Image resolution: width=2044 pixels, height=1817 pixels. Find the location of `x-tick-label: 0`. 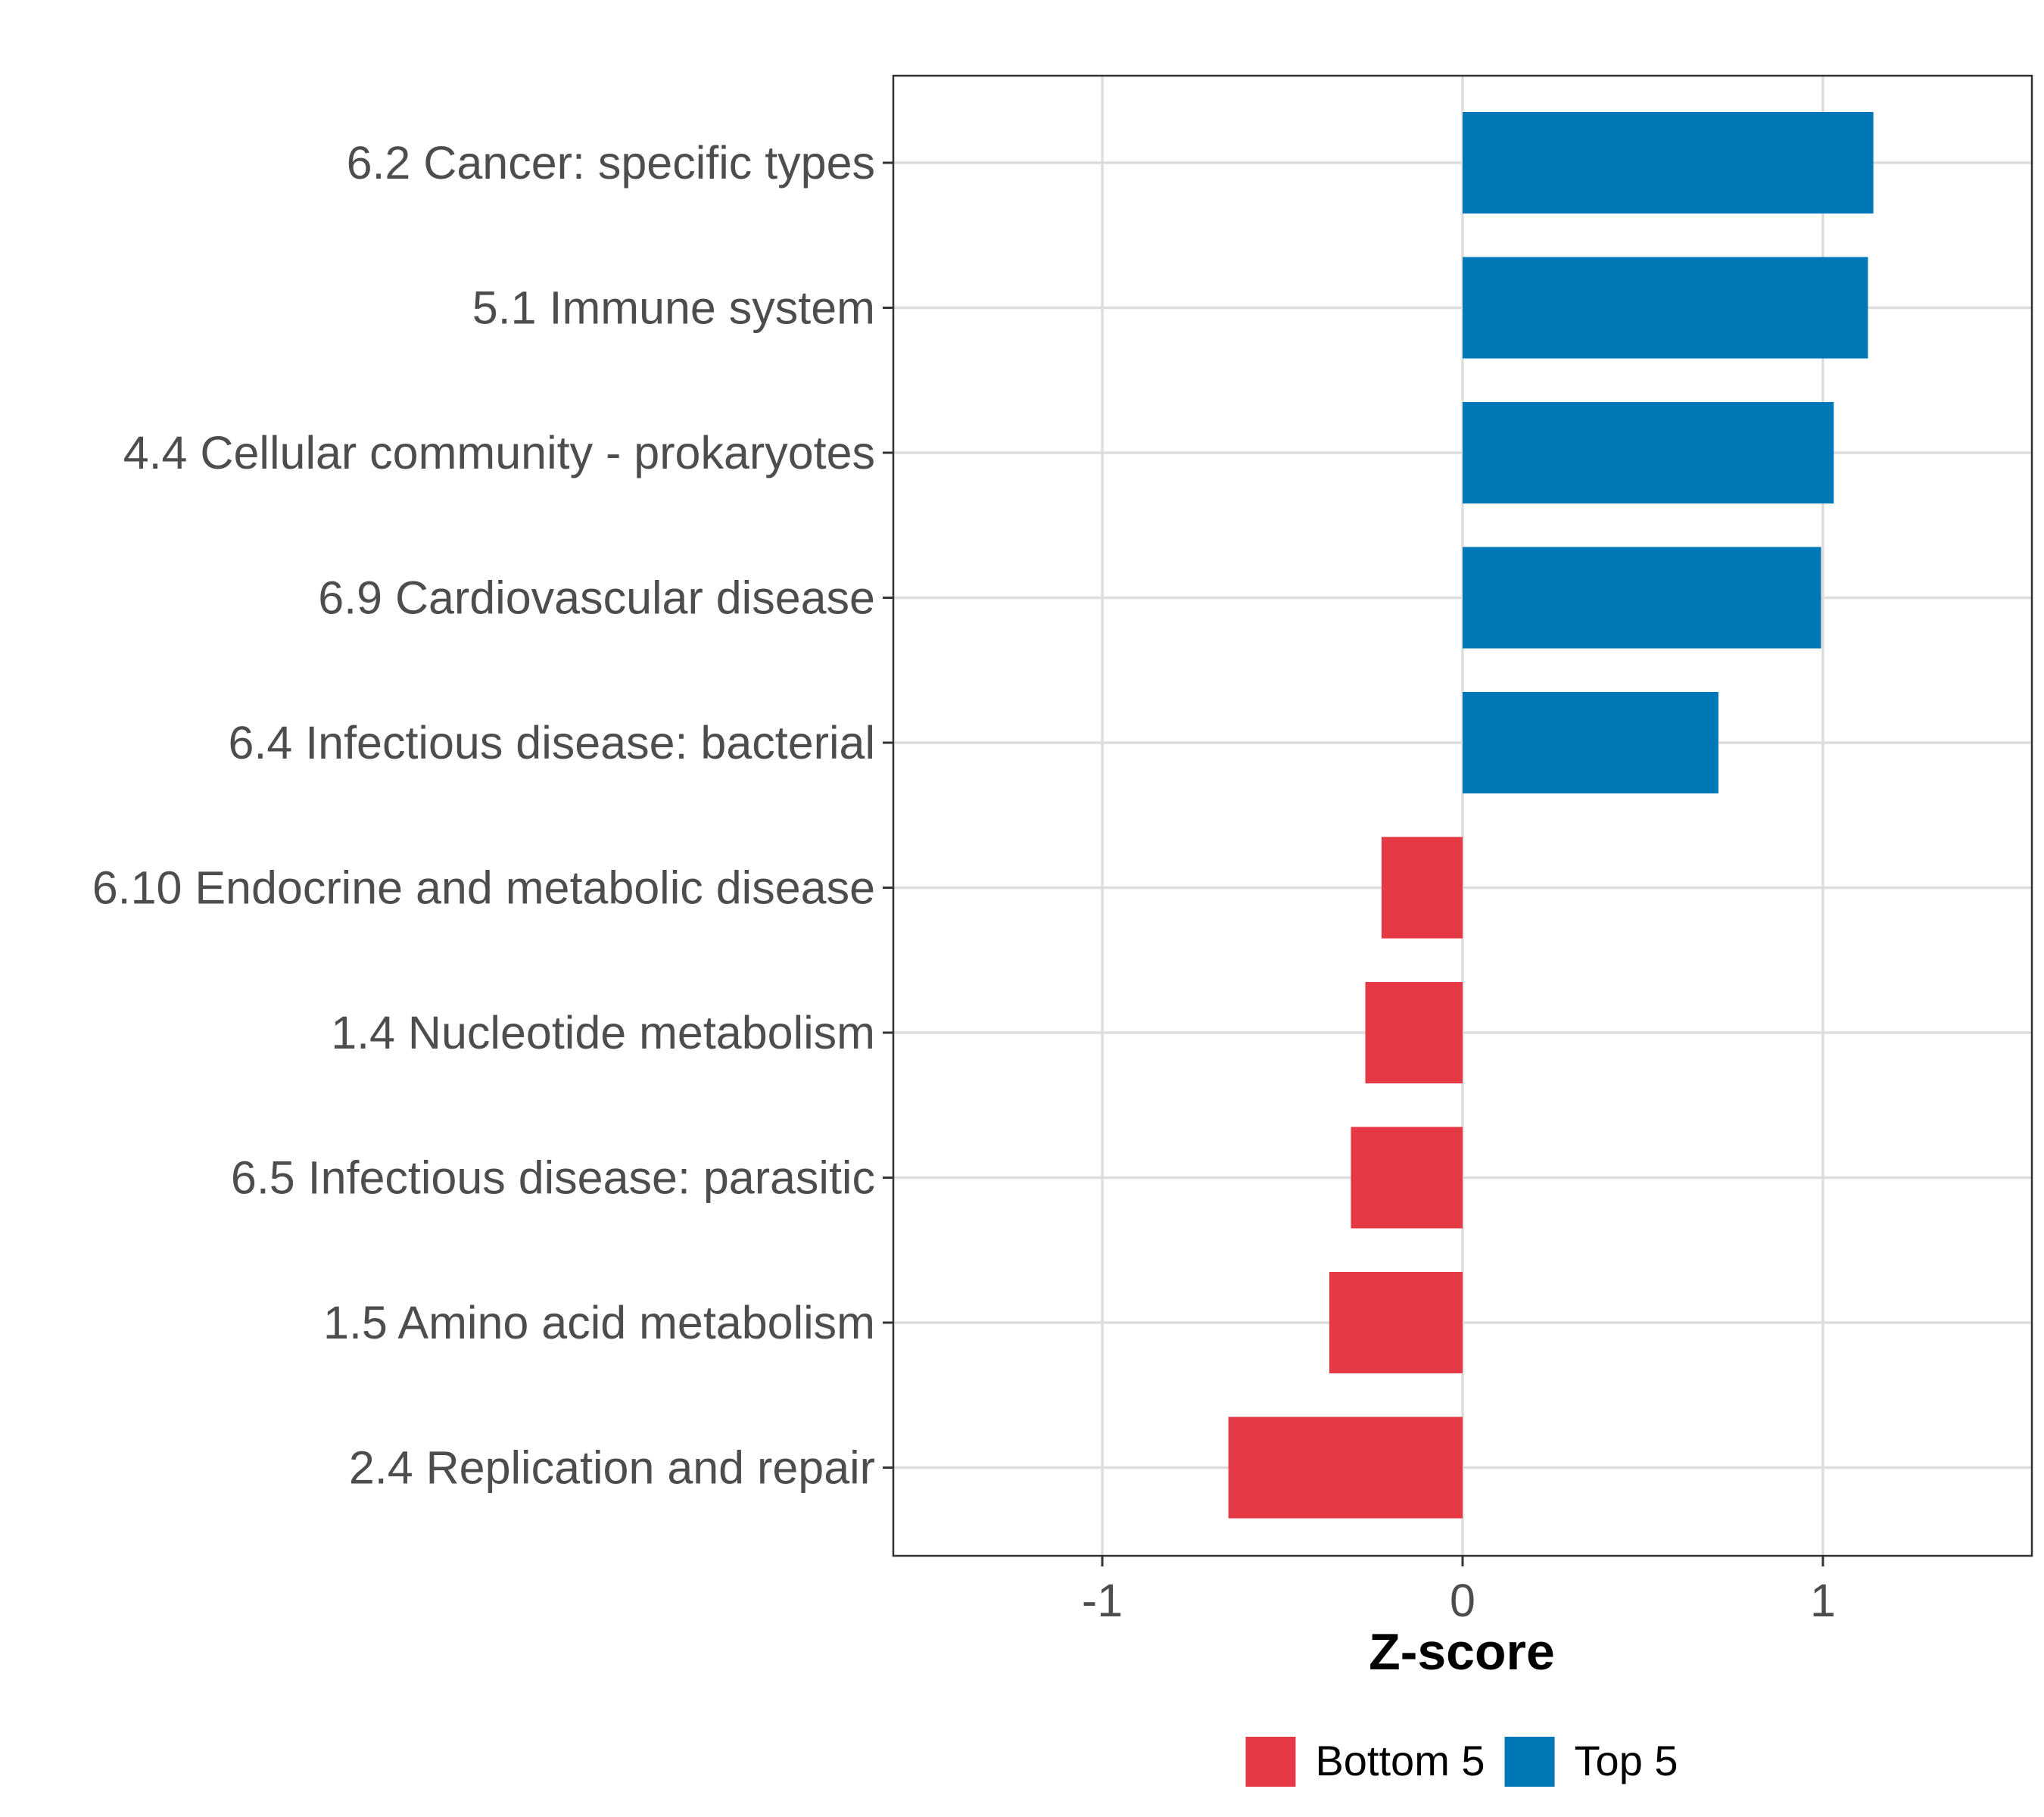

x-tick-label: 0 is located at coordinates (1462, 1600).